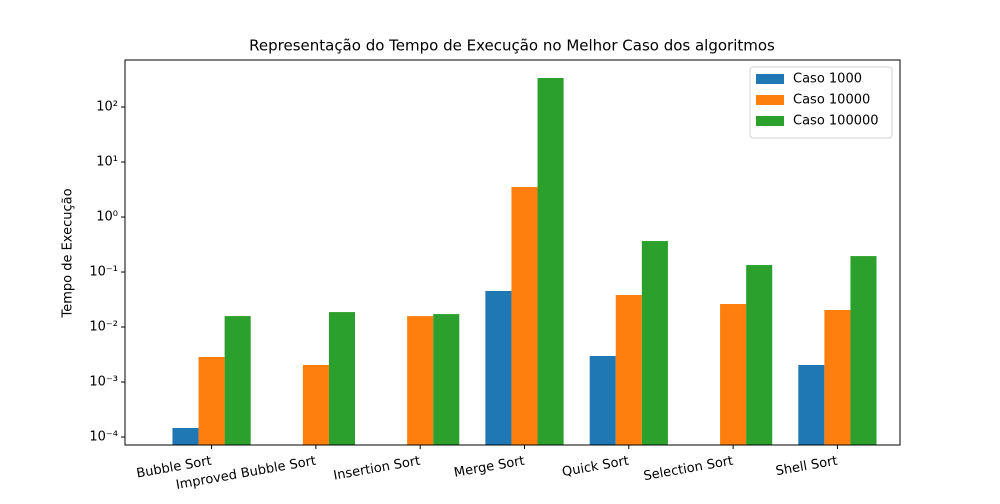  Describe the element at coordinates (68, 253) in the screenshot. I see `y-axis-label: Tempo de Execução` at that location.